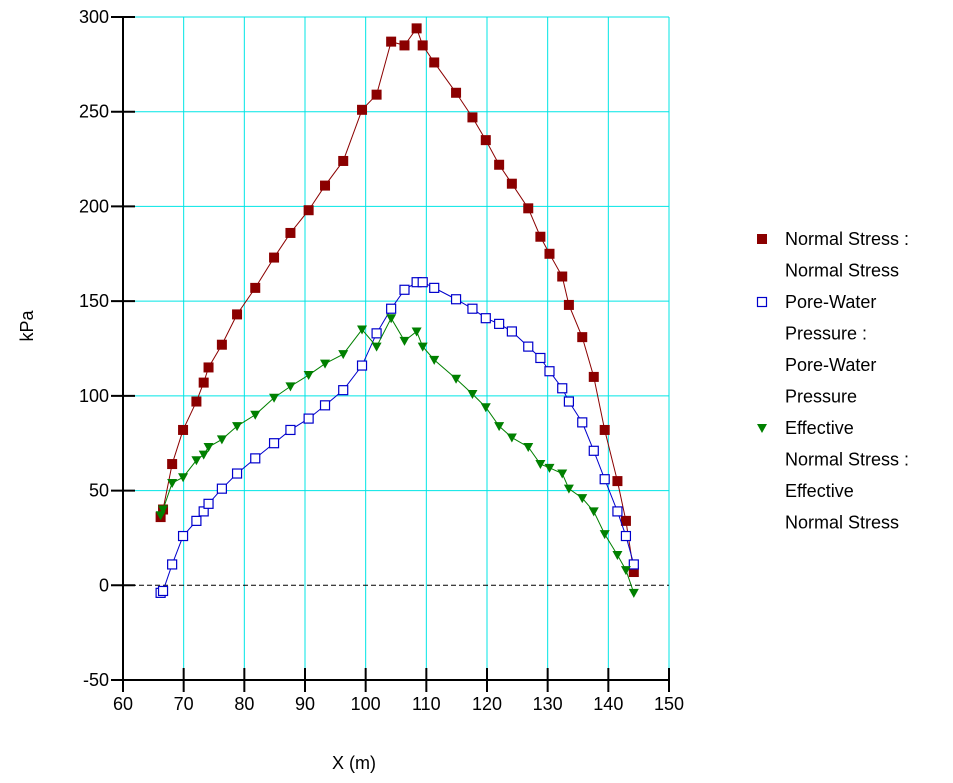  What do you see at coordinates (426, 704) in the screenshot?
I see `x-tick-label: 110` at bounding box center [426, 704].